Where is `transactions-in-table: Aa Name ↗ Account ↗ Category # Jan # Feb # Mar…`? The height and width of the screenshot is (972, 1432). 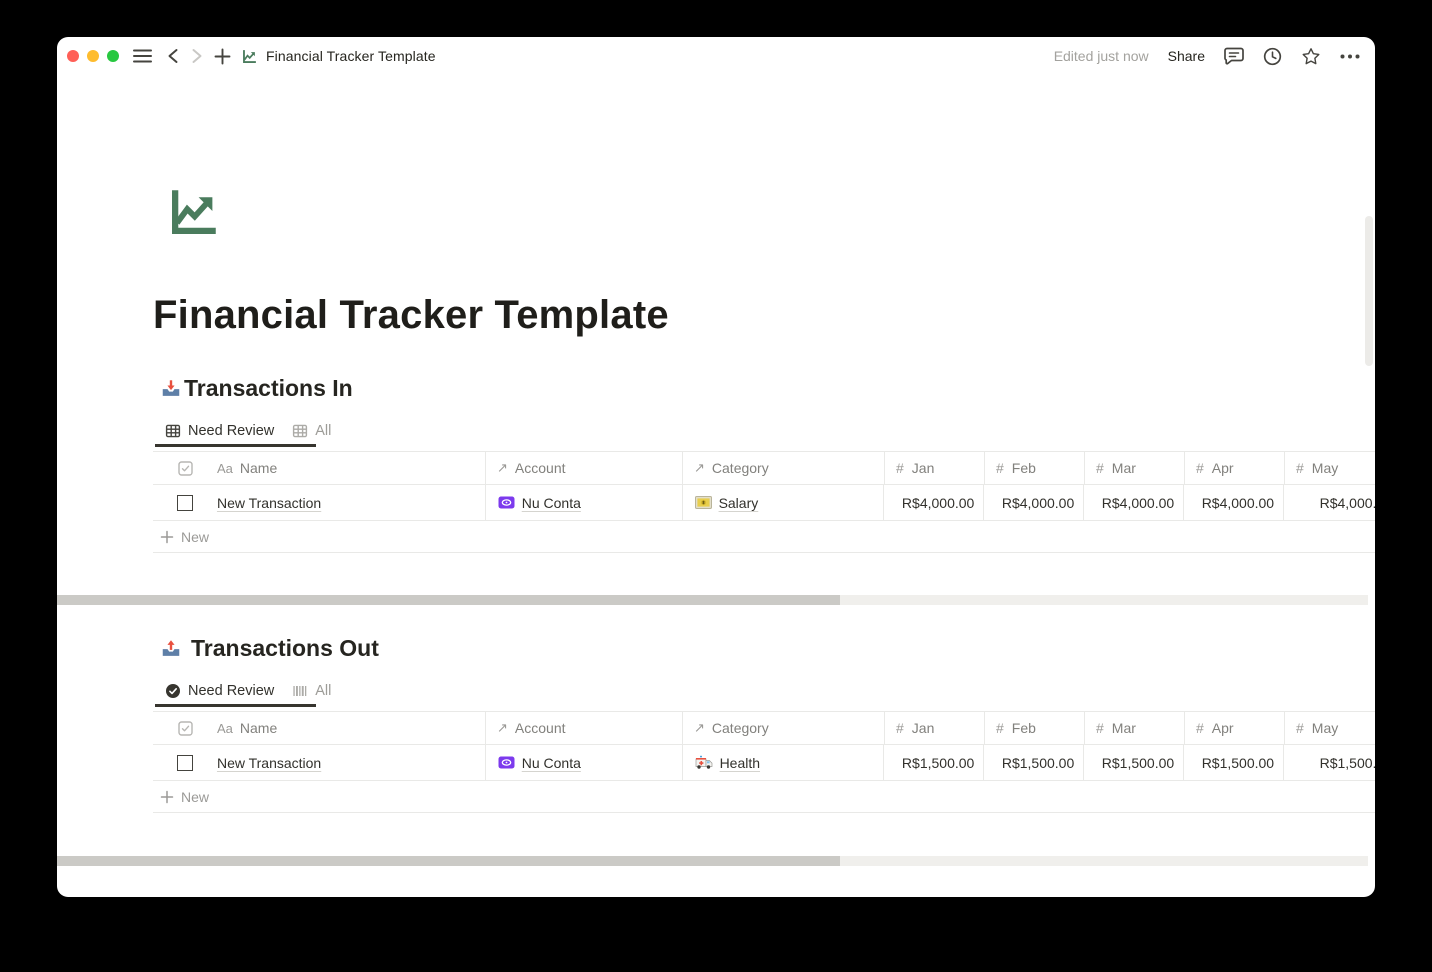
transactions-in-table: Aa Name ↗ Account ↗ Category # Jan # Feb # Mar… is located at coordinates (764, 502).